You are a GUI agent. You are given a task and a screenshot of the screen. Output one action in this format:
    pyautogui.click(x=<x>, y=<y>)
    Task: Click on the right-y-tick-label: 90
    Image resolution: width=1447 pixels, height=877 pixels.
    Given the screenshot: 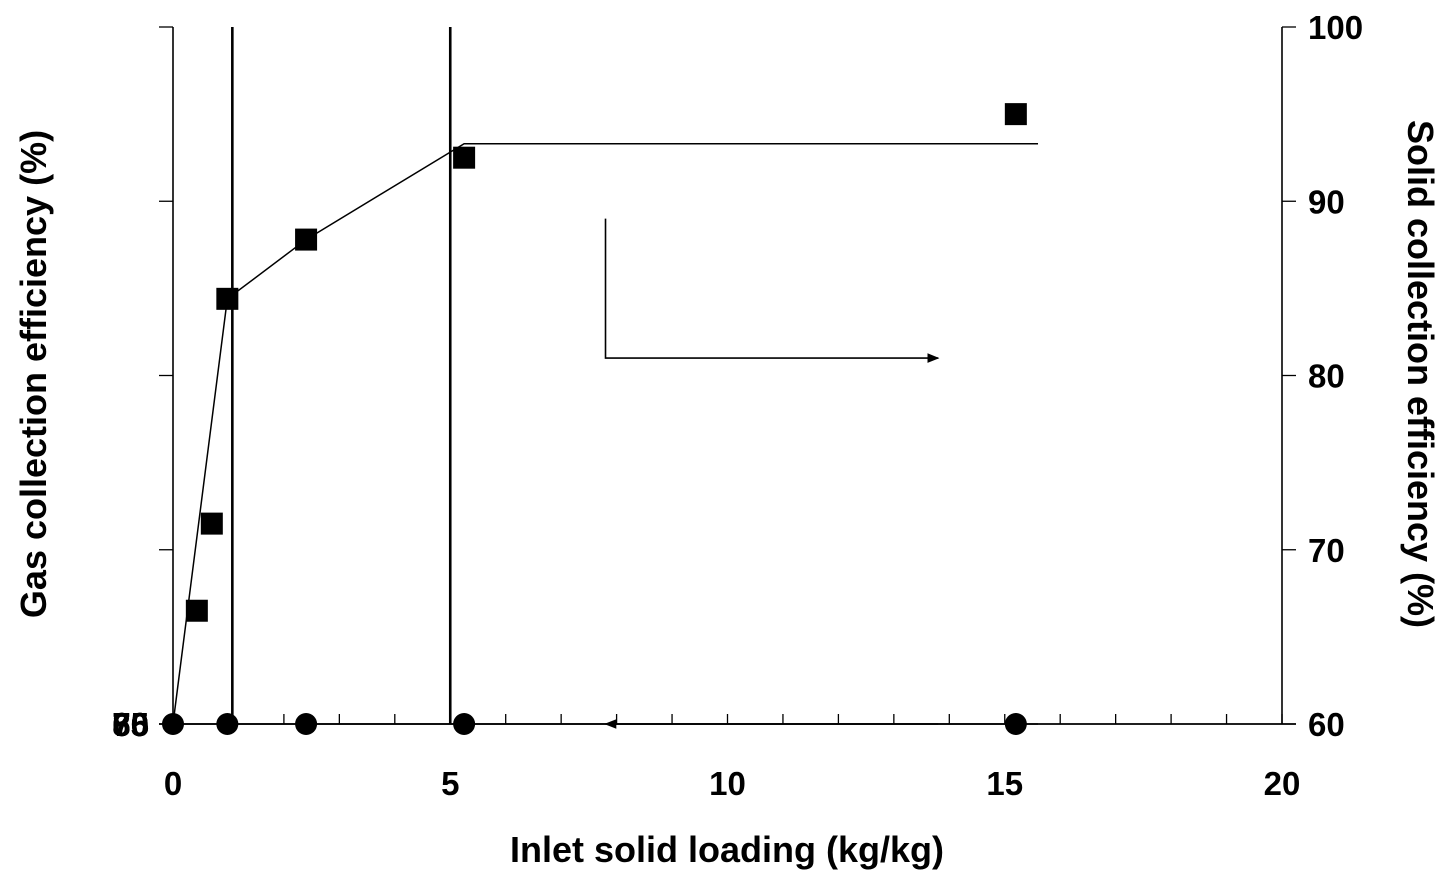 What is the action you would take?
    pyautogui.click(x=1326, y=201)
    